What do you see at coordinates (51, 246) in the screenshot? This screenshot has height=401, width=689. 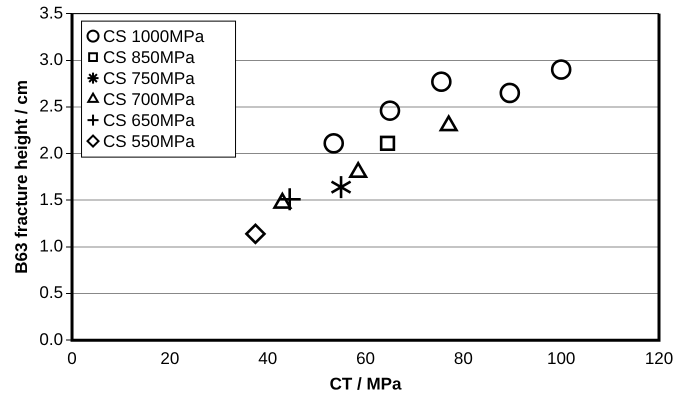 I see `y-tick-label: 1.0` at bounding box center [51, 246].